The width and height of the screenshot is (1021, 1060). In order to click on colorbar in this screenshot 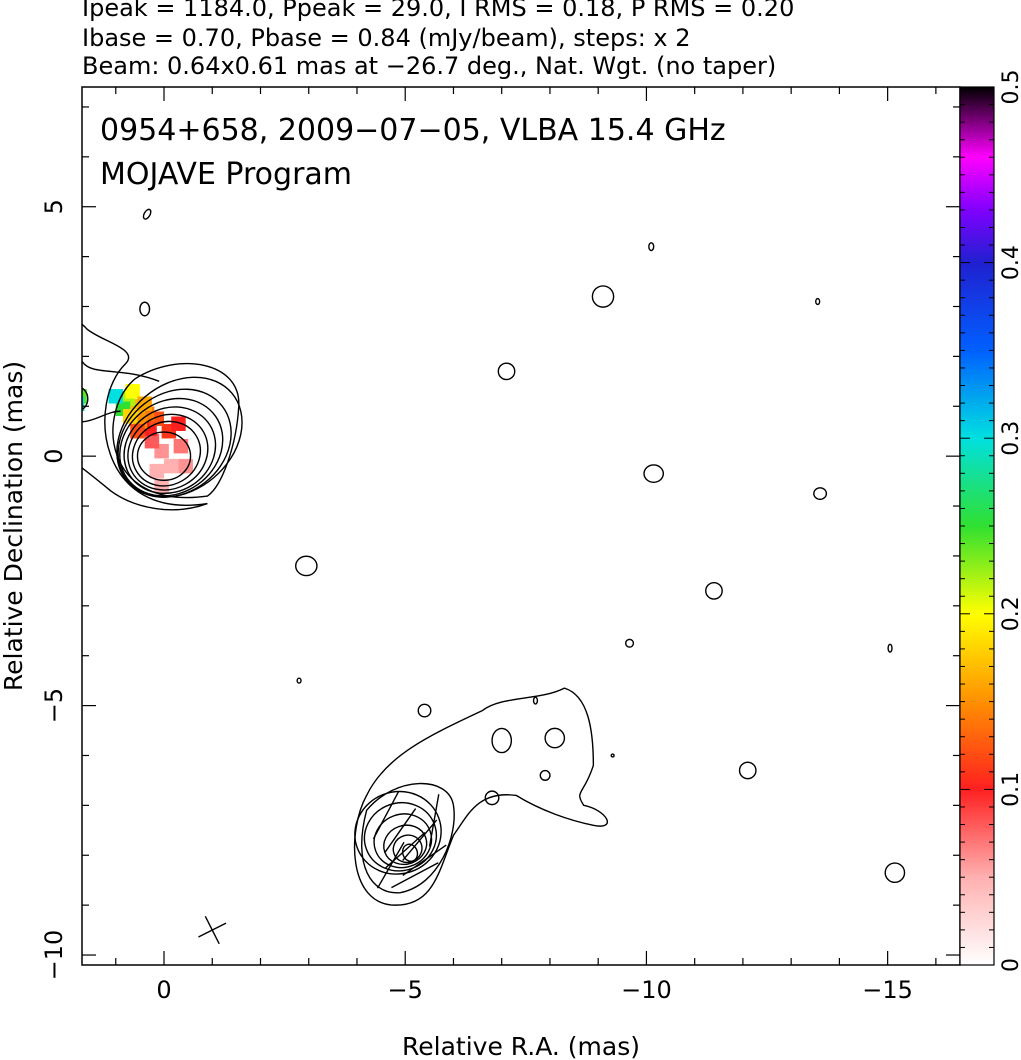, I will do `click(977, 526)`.